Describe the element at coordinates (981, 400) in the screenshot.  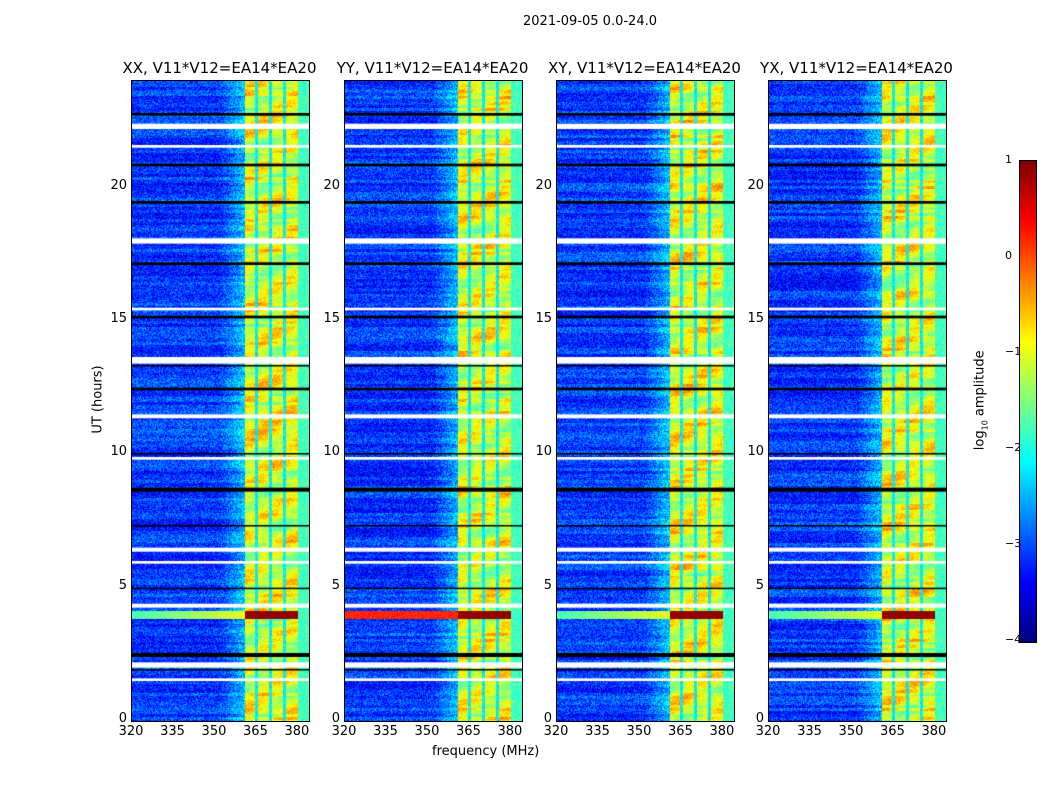
I see `colorbar-label: log10 amplitude` at that location.